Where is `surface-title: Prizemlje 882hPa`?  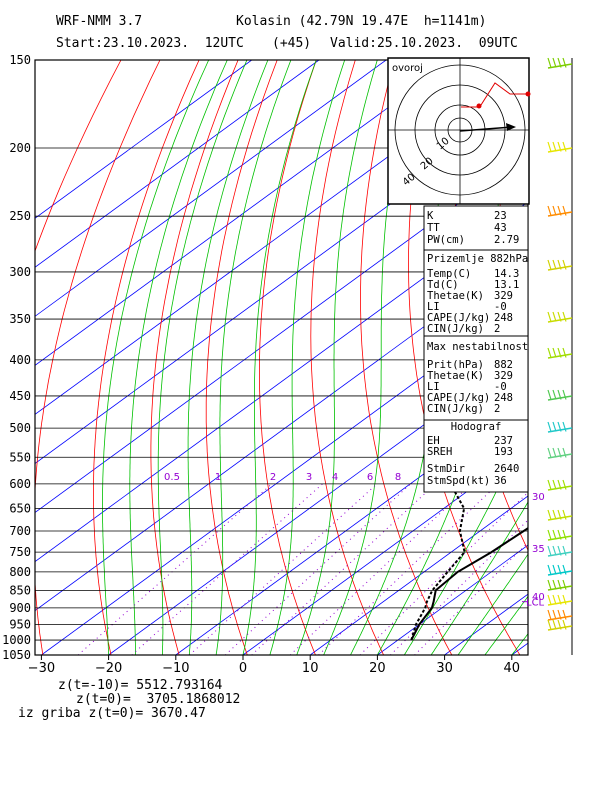 surface-title: Prizemlje 882hPa is located at coordinates (477, 259).